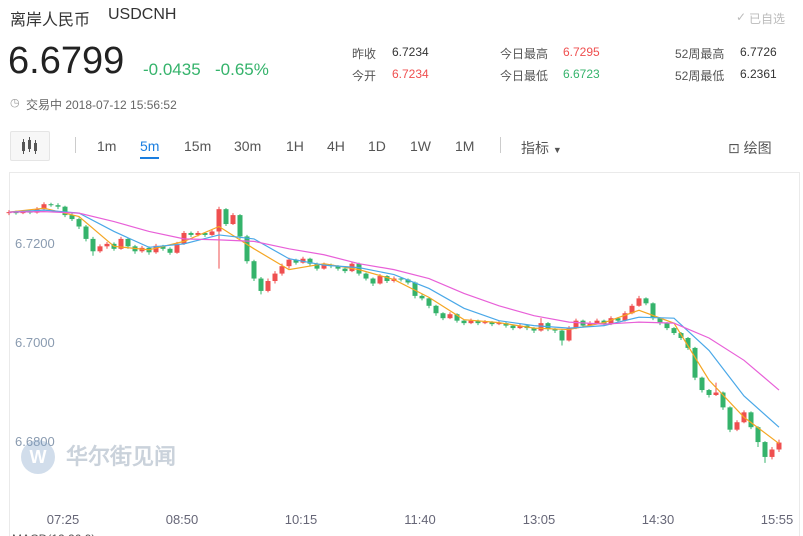  Describe the element at coordinates (15, 103) in the screenshot. I see `clock-icon: ◷` at that location.